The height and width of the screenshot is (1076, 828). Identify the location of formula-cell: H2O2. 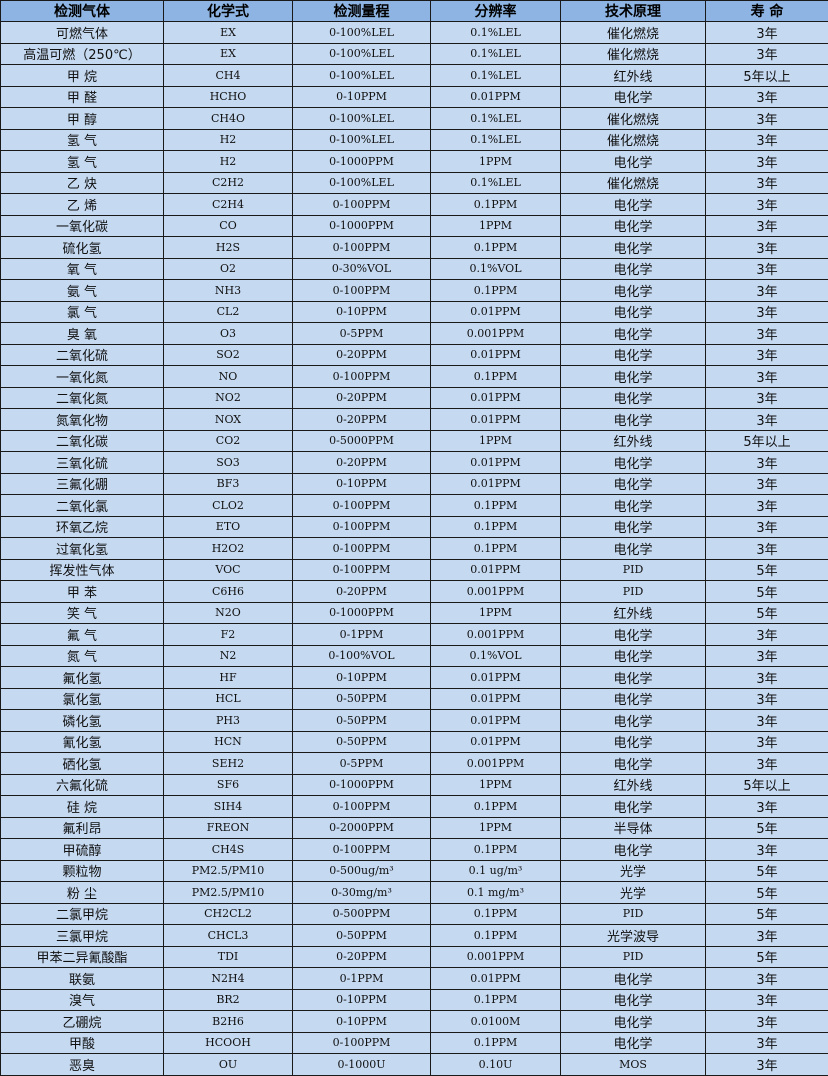
(228, 549).